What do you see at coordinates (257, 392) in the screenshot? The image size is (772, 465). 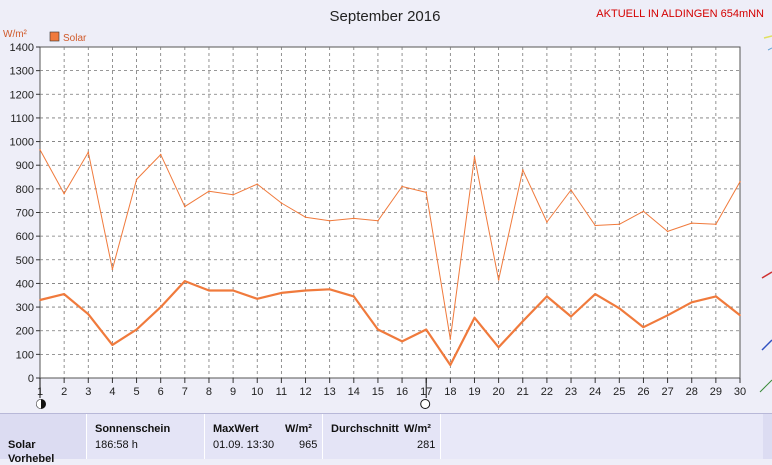 I see `x-tick-label: 10` at bounding box center [257, 392].